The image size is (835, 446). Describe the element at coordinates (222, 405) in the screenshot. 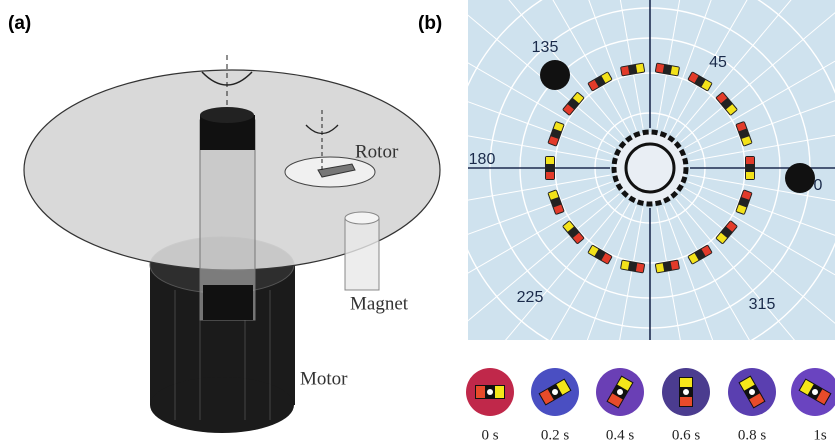

I see `motor-bottom` at that location.